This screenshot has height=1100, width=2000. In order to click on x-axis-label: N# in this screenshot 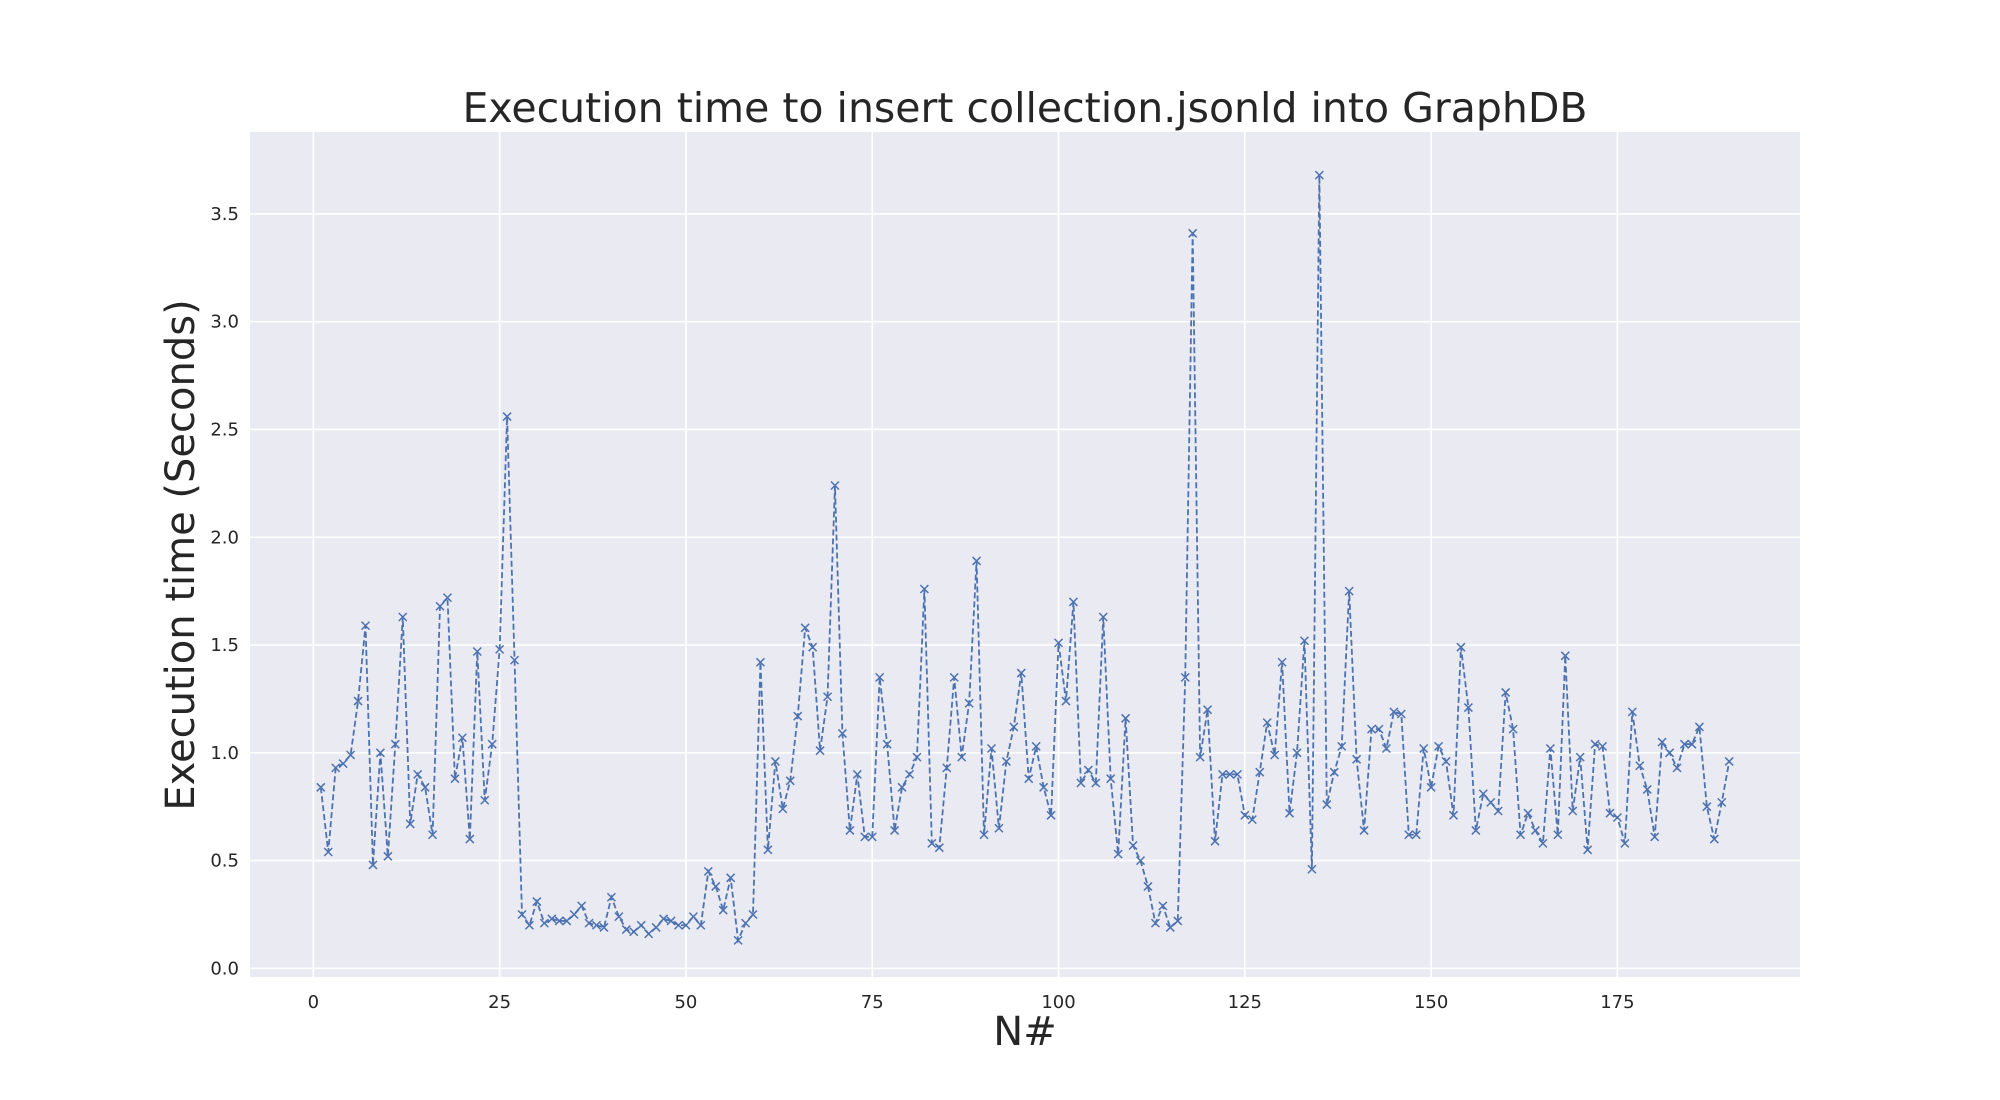, I will do `click(1024, 1032)`.